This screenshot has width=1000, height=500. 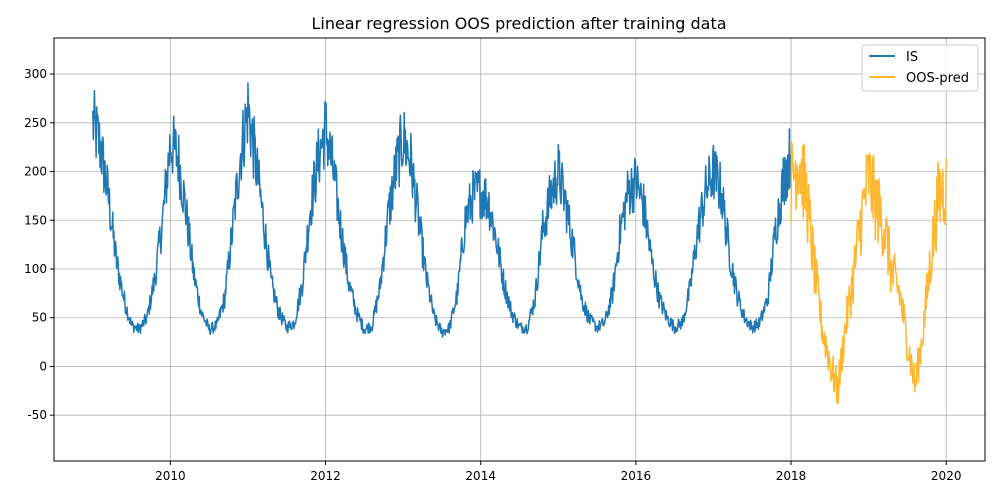 What do you see at coordinates (39, 318) in the screenshot?
I see `y-tick-label: 50` at bounding box center [39, 318].